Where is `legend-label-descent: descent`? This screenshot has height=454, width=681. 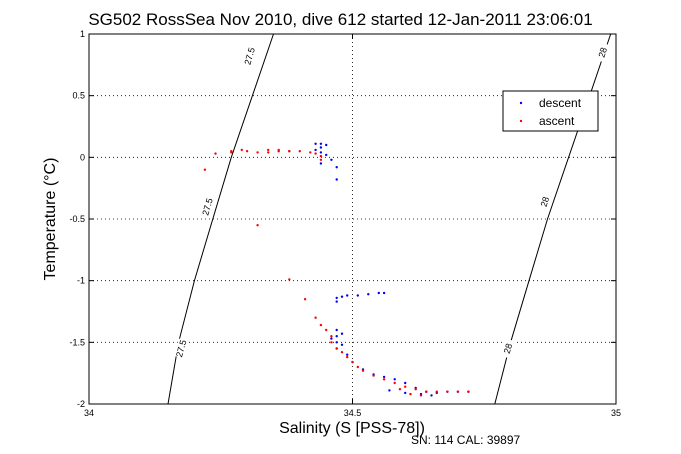 legend-label-descent: descent is located at coordinates (560, 103).